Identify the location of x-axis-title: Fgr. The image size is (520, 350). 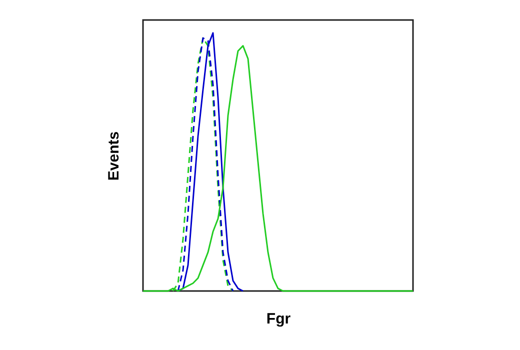
(278, 319).